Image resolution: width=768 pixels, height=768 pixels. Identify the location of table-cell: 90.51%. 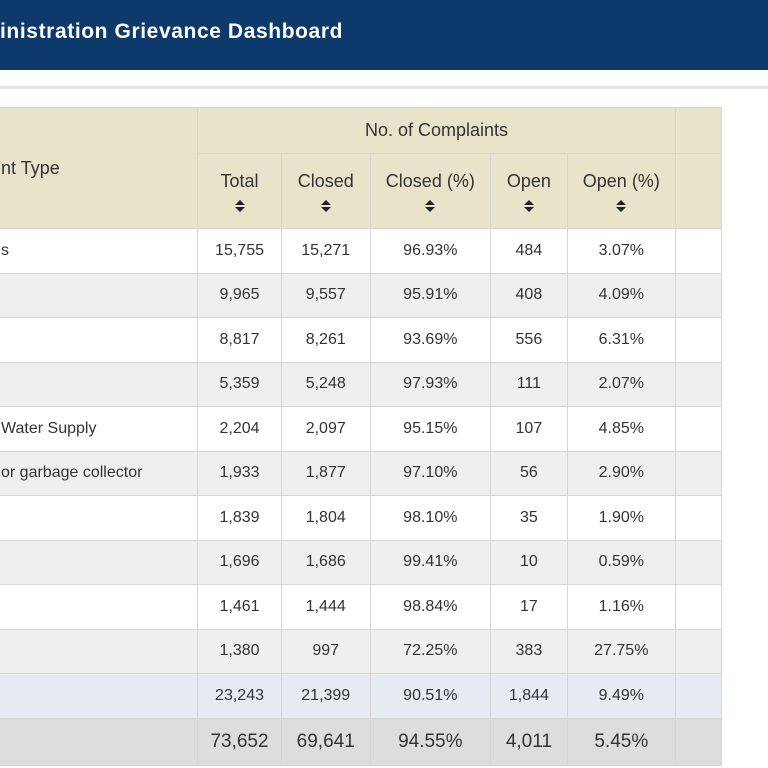
(430, 696).